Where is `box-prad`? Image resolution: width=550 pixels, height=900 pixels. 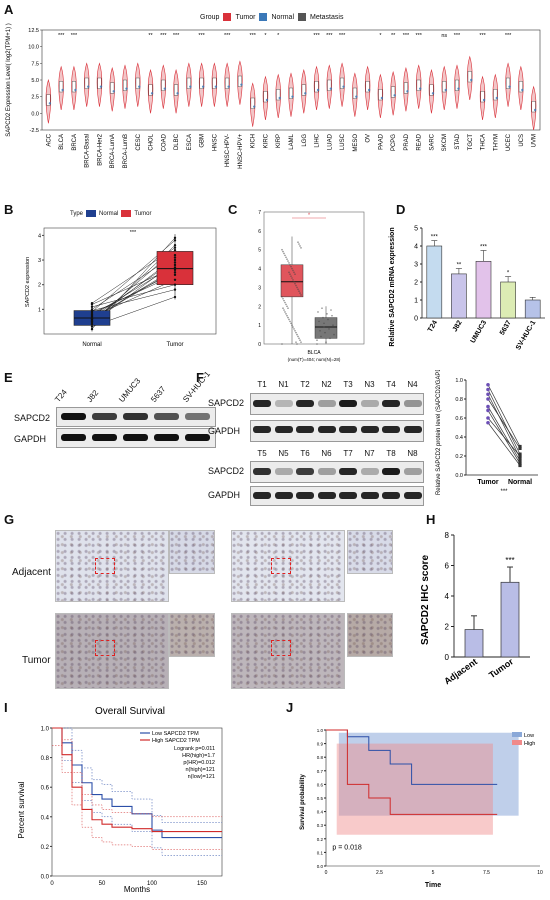
box-prad is located at coordinates (405, 88).